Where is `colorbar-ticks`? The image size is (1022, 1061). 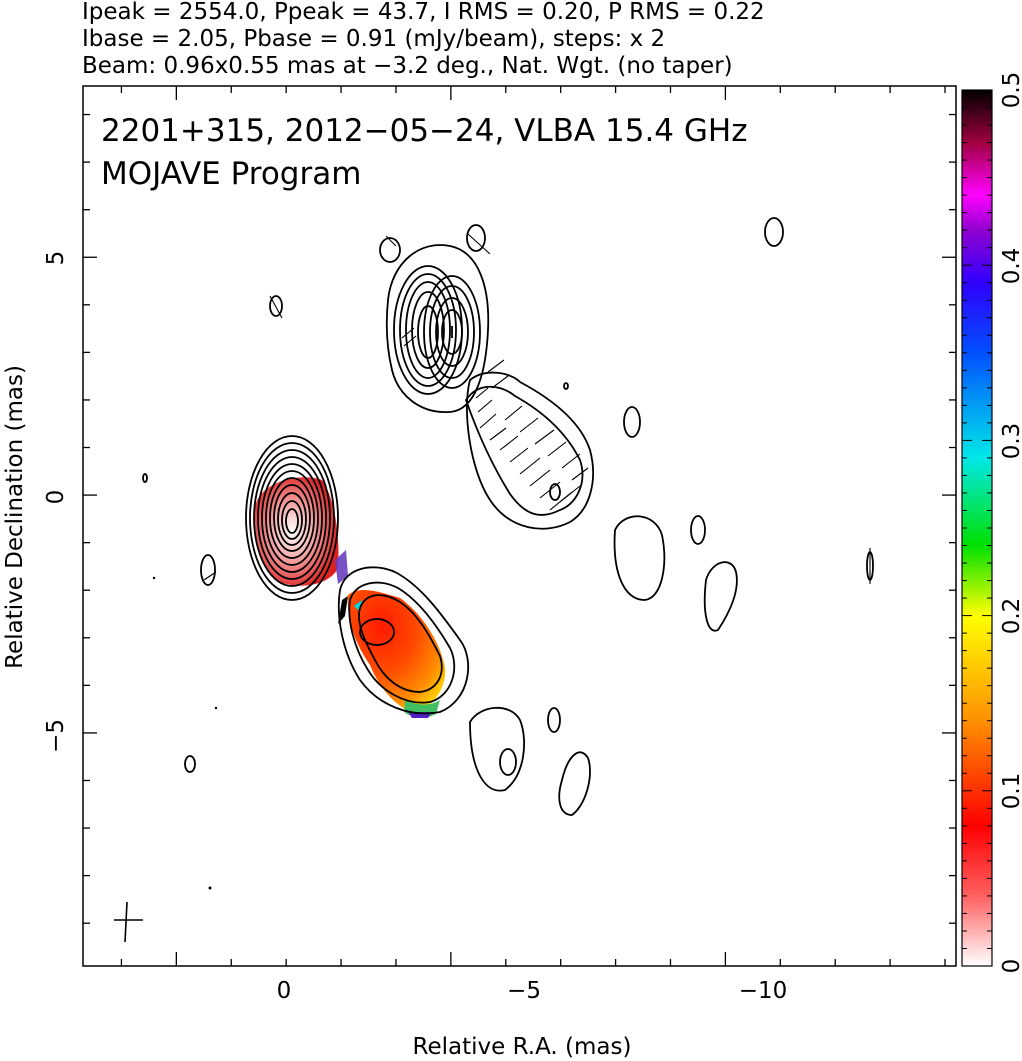
colorbar-ticks is located at coordinates (977, 528).